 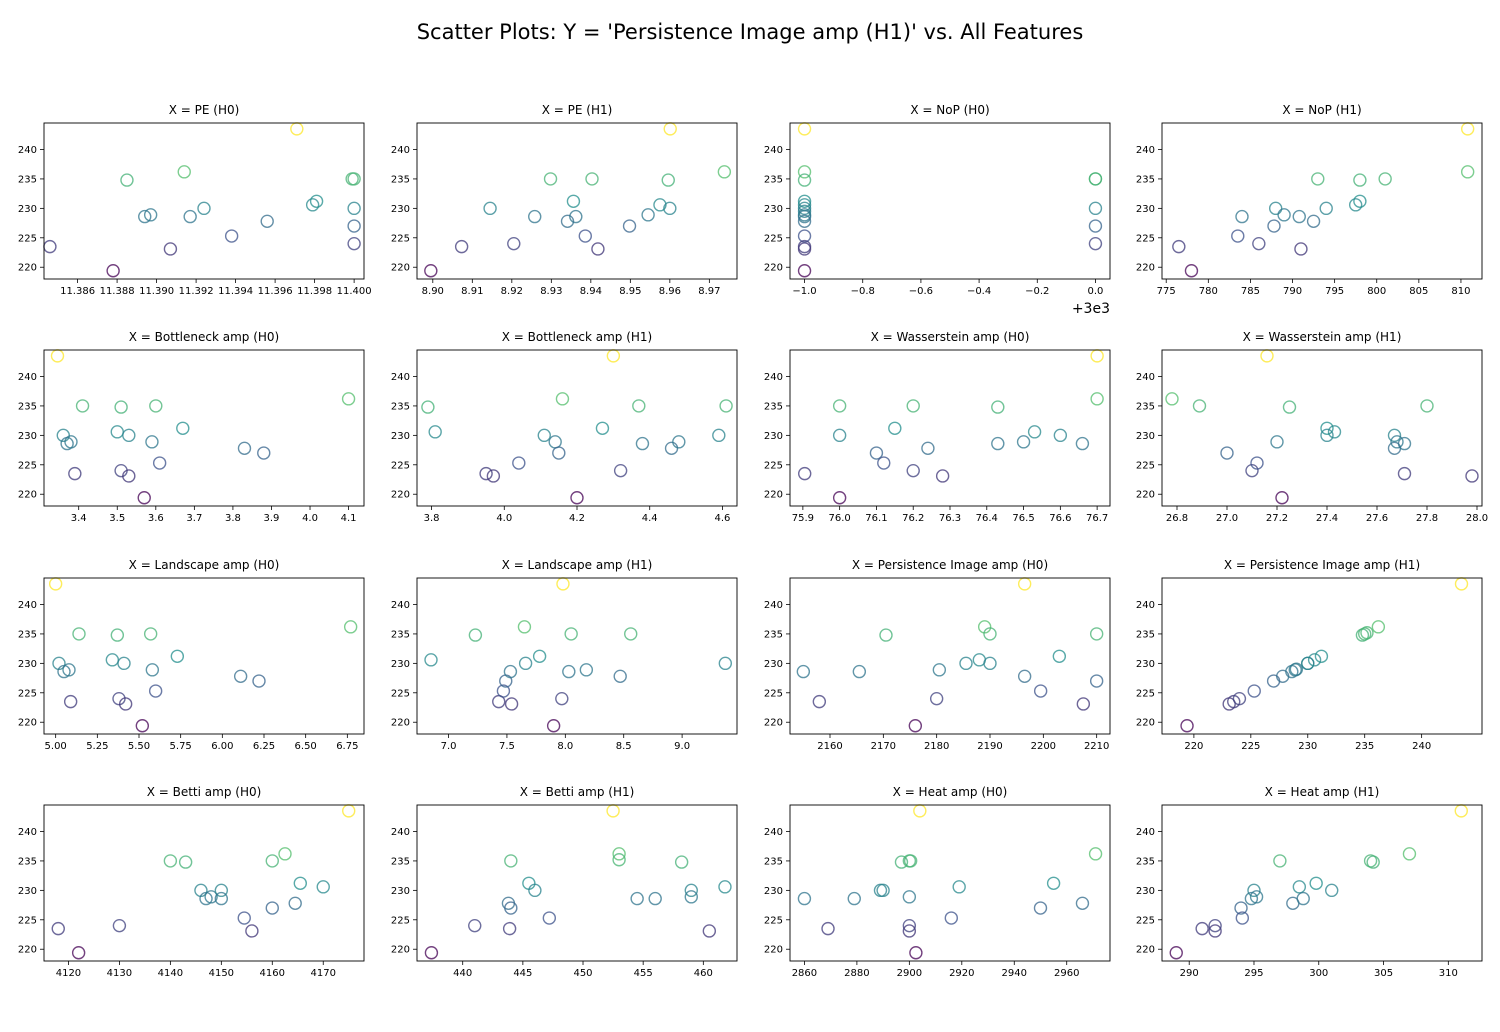 I want to click on x-tick-label: 440, so click(x=462, y=973).